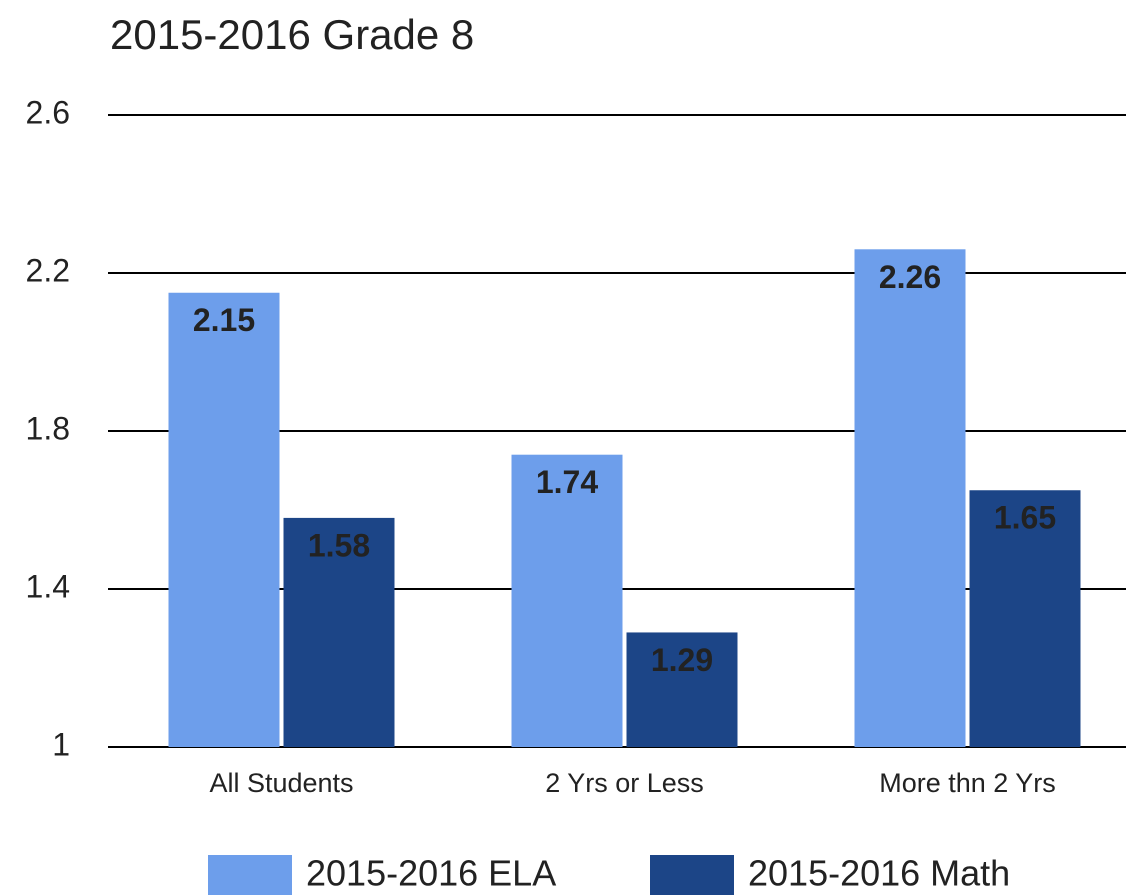 This screenshot has height=895, width=1126. I want to click on x-tick-label: More thn 2 Yrs, so click(967, 783).